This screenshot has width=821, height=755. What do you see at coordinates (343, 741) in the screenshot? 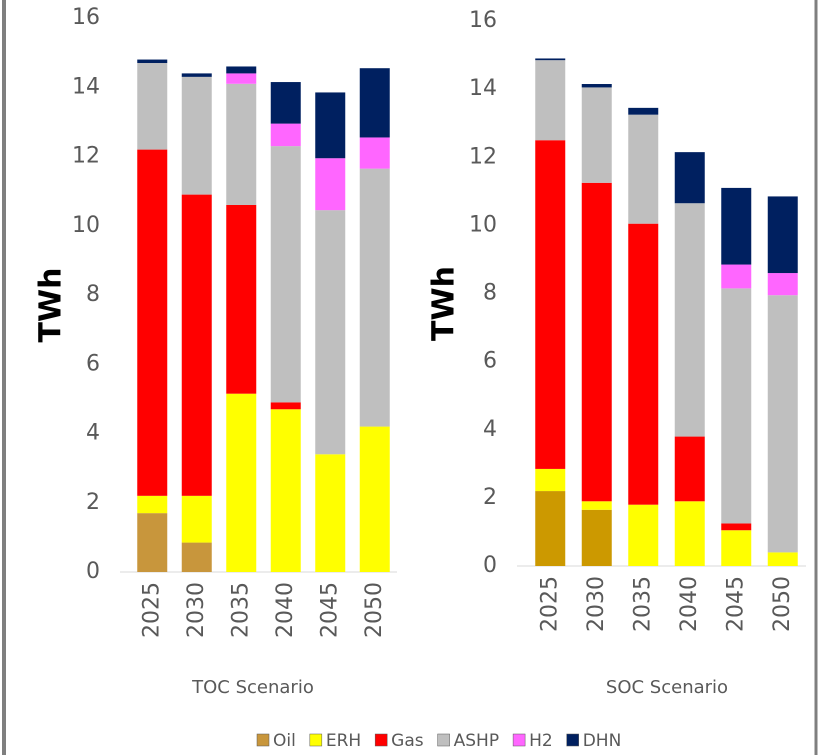
I see `legend-label: ERH` at bounding box center [343, 741].